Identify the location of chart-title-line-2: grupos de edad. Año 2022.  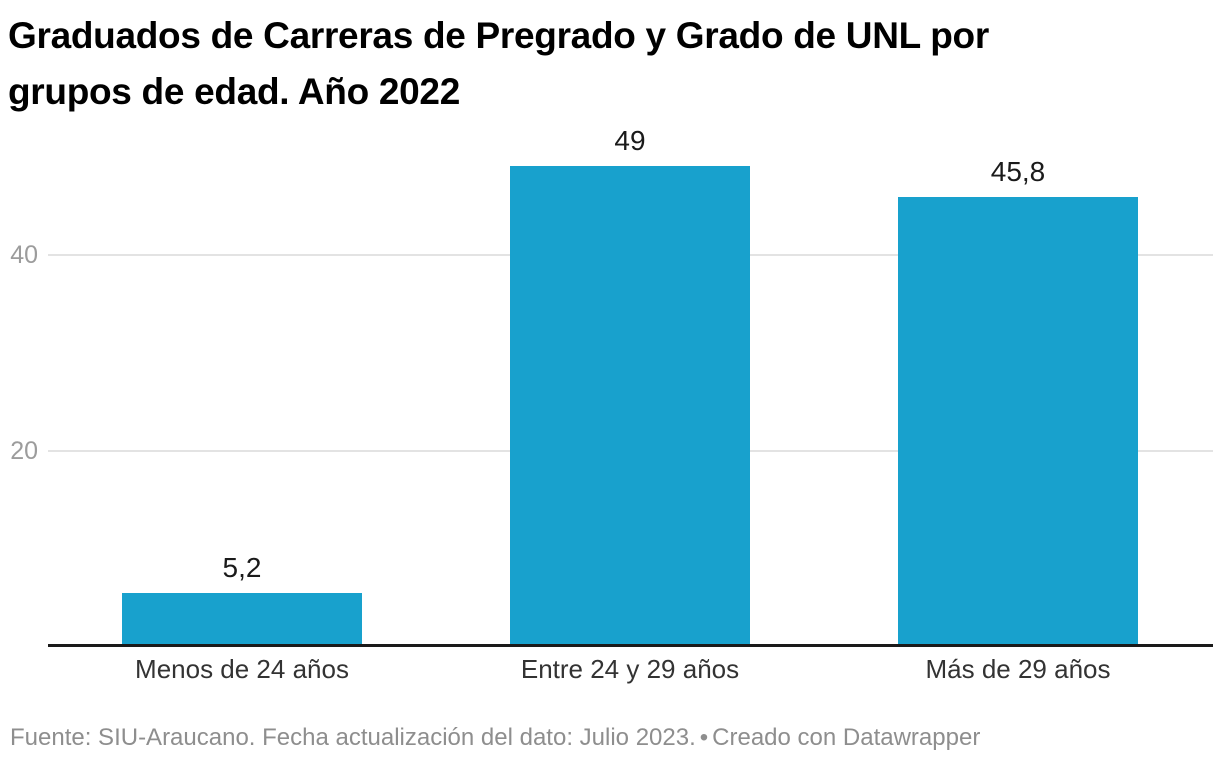
(234, 91).